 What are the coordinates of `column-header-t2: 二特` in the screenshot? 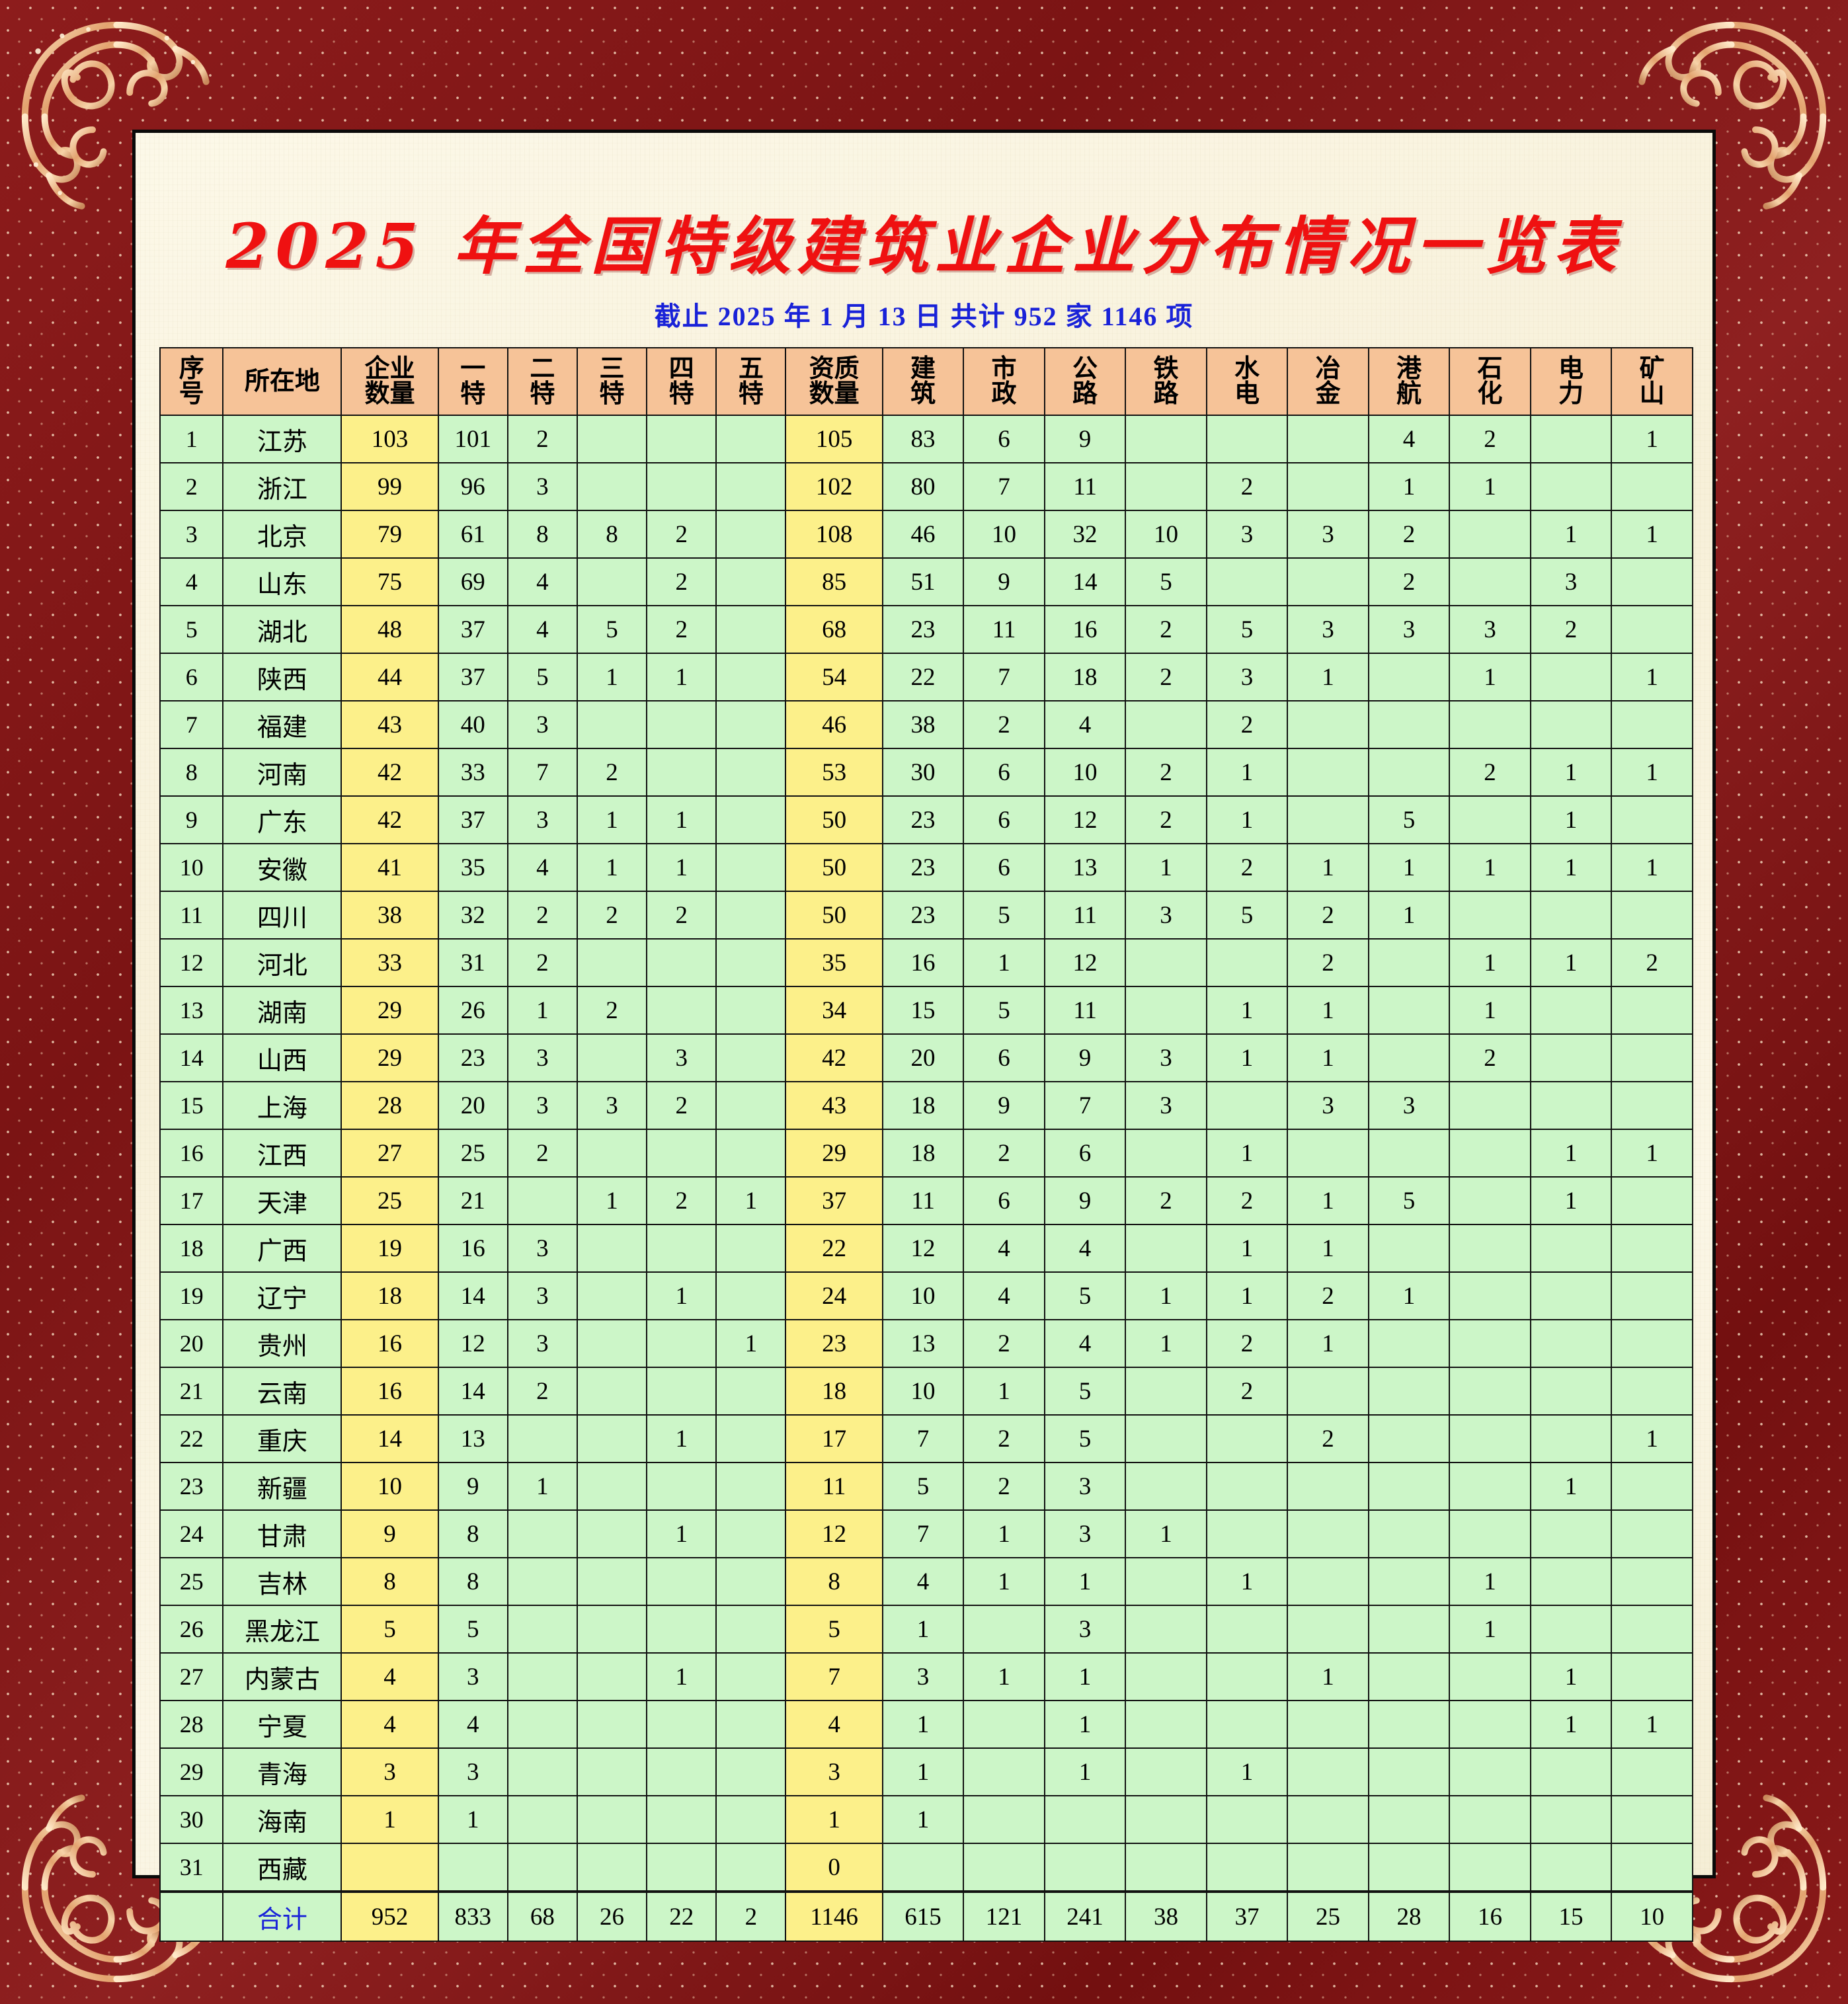 It's located at (542, 381).